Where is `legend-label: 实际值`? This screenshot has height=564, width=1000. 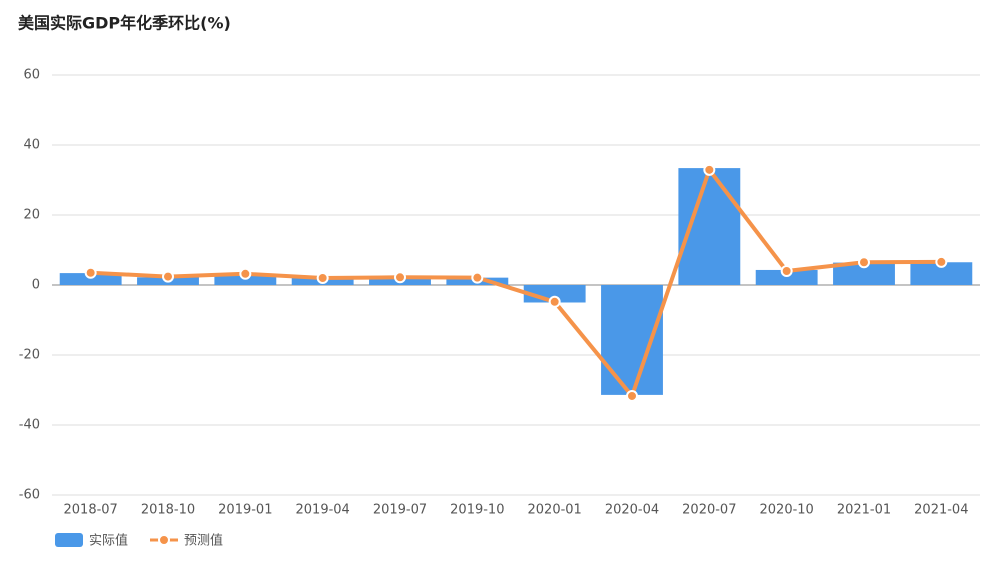
legend-label: 实际值 is located at coordinates (108, 541).